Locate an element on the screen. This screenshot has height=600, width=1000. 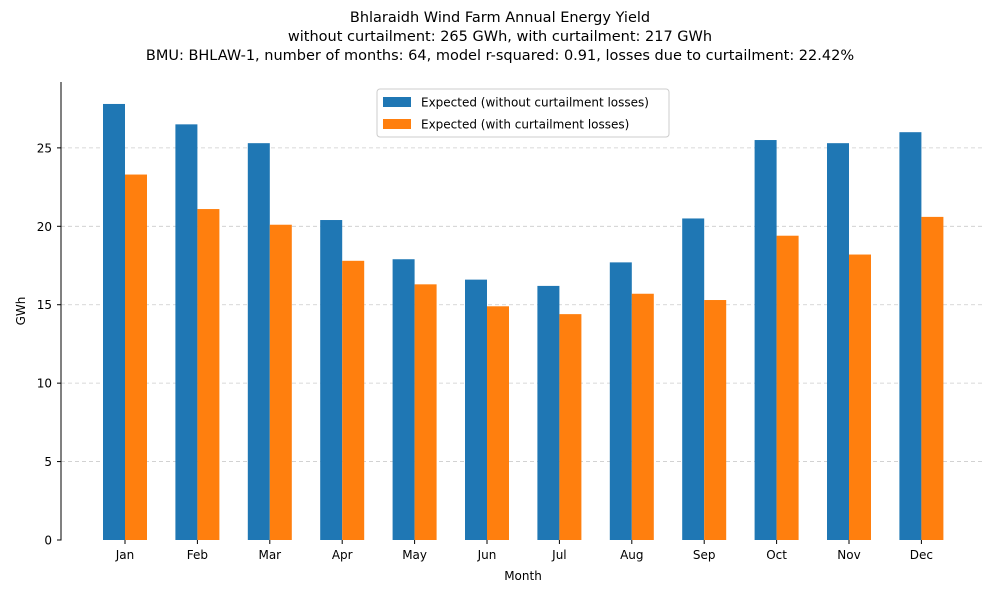
y-tick-label: 15 is located at coordinates (44, 305).